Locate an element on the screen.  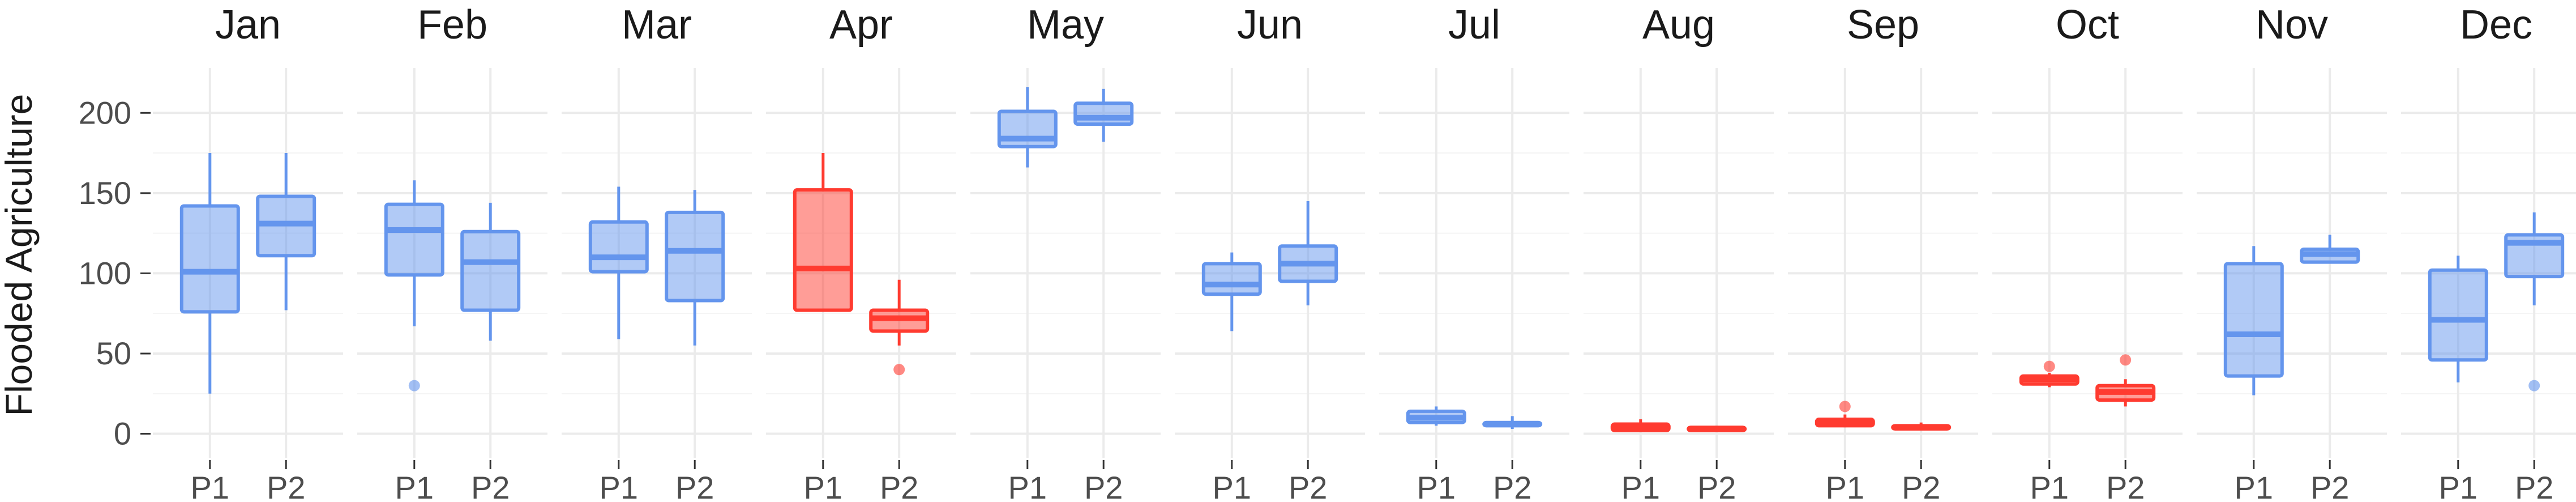
y-tick-label: 150 is located at coordinates (105, 193).